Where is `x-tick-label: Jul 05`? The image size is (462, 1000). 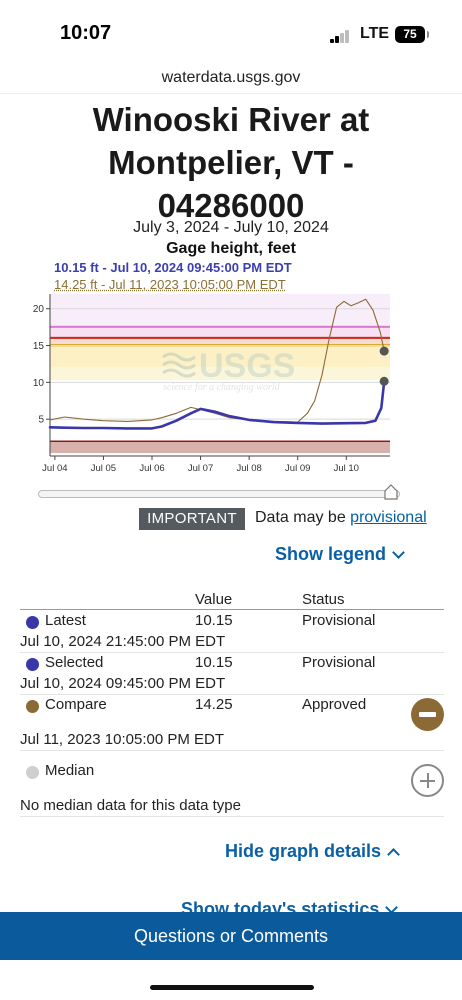
x-tick-label: Jul 05 is located at coordinates (103, 468).